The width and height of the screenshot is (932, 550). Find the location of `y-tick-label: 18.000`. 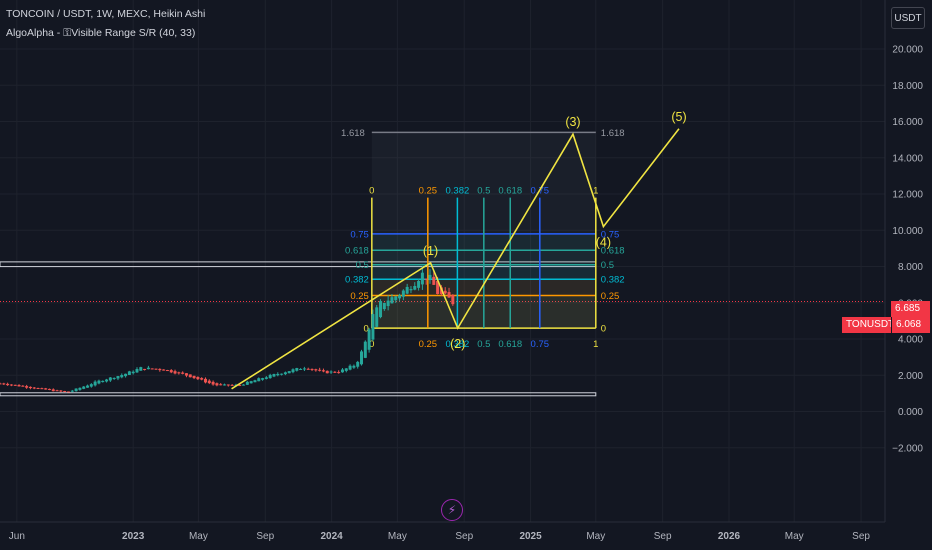

y-tick-label: 18.000 is located at coordinates (907, 86).